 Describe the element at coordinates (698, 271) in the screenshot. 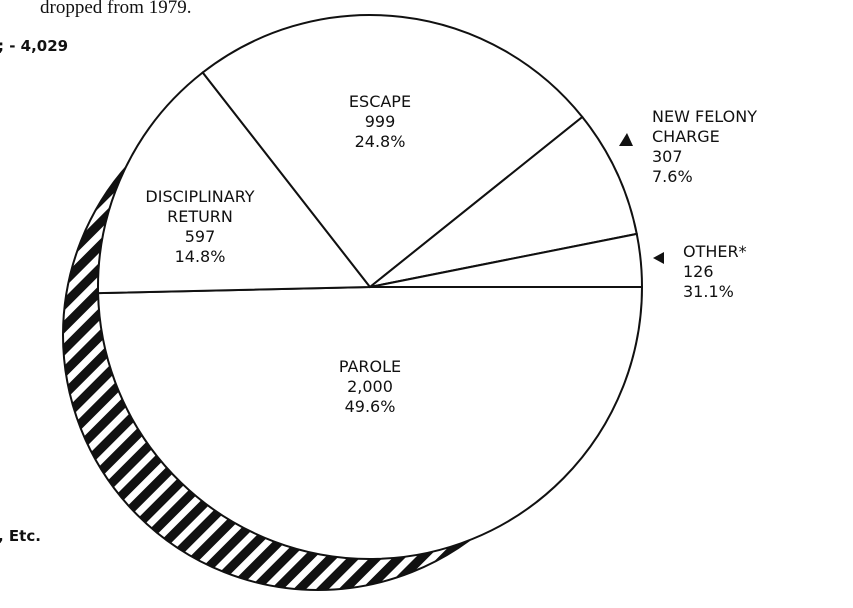

I see `value-label: 126` at that location.